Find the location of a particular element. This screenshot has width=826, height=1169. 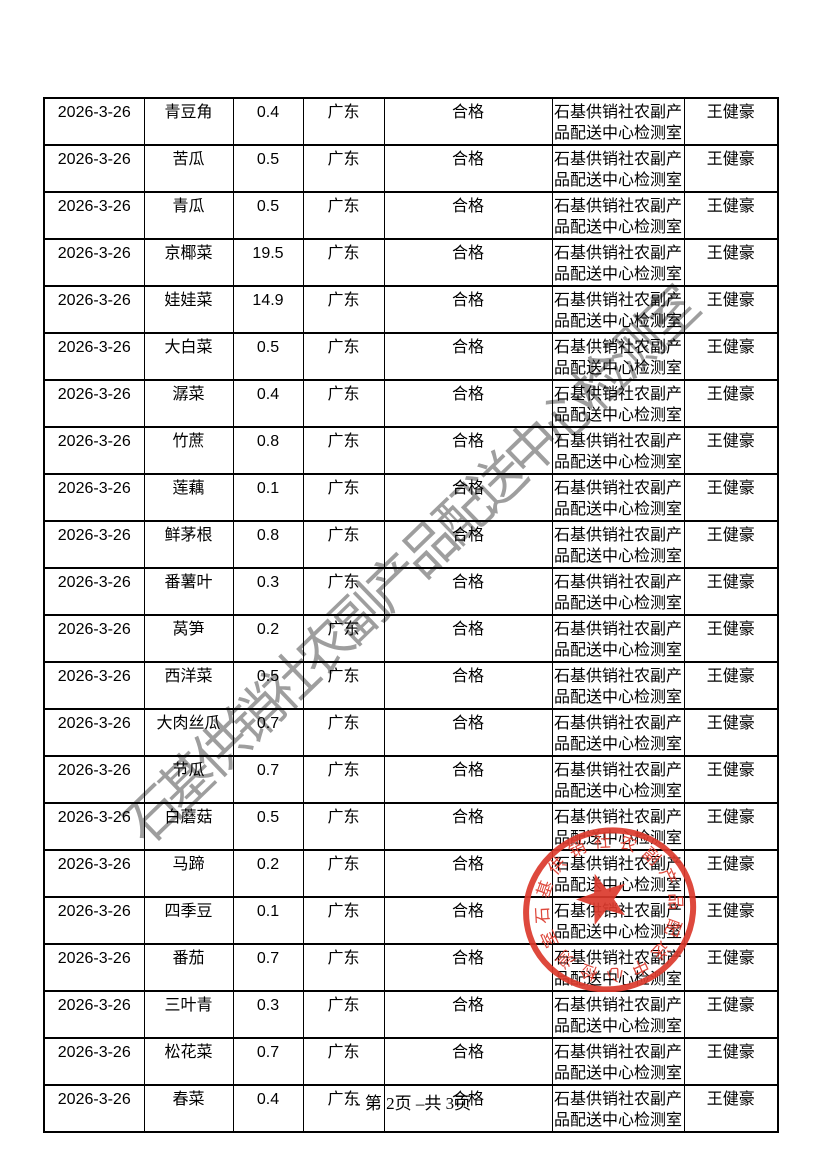

cell-product-name: 大肉丝瓜 is located at coordinates (188, 732).